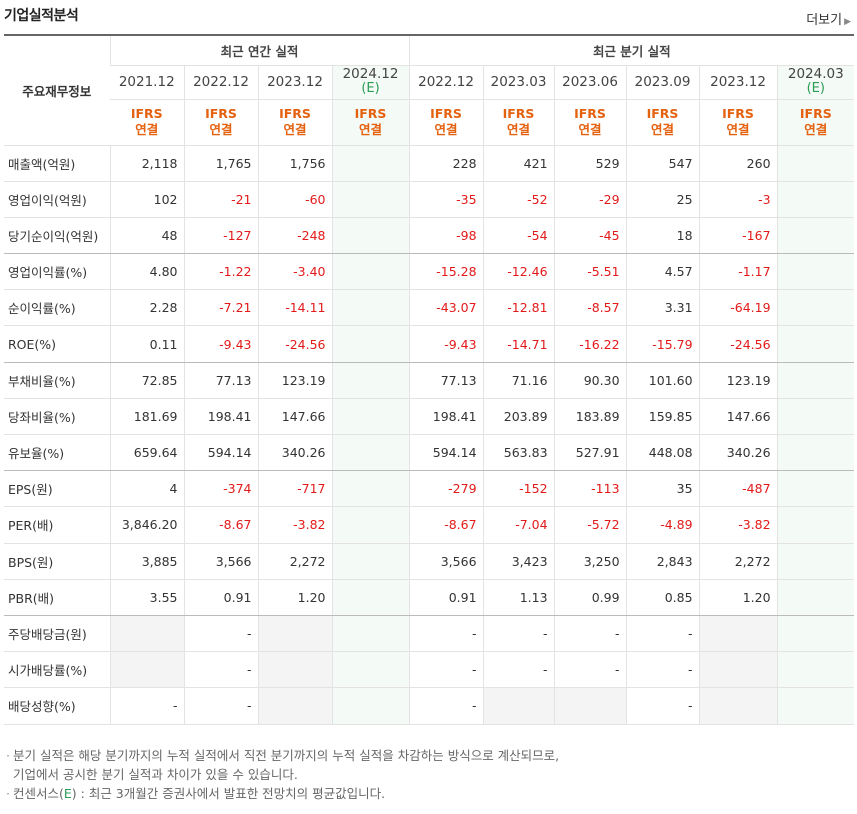 The image size is (857, 814). What do you see at coordinates (220, 236) in the screenshot?
I see `table-cell: -127` at bounding box center [220, 236].